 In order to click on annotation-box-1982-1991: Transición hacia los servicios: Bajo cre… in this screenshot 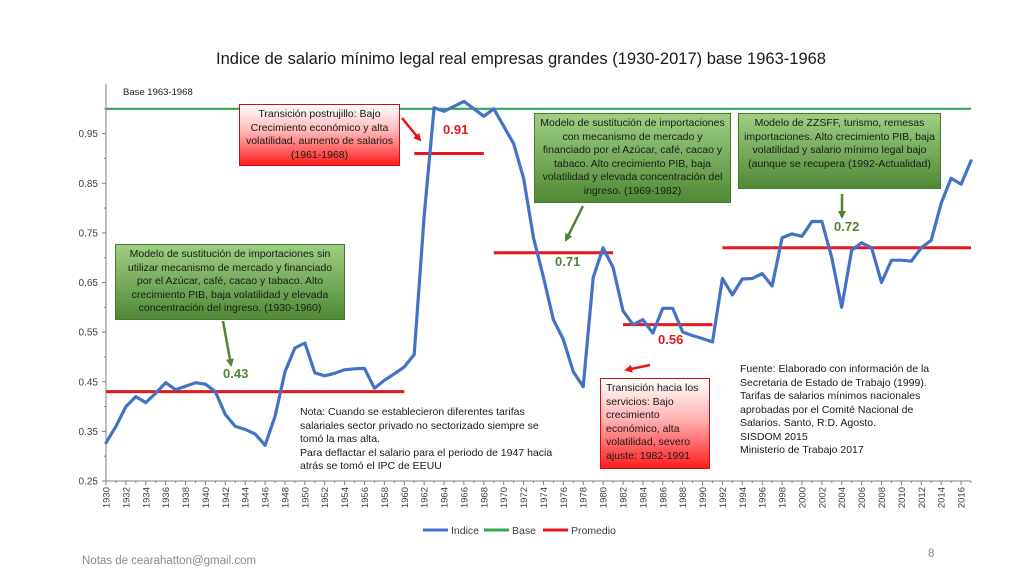, I will do `click(655, 423)`.